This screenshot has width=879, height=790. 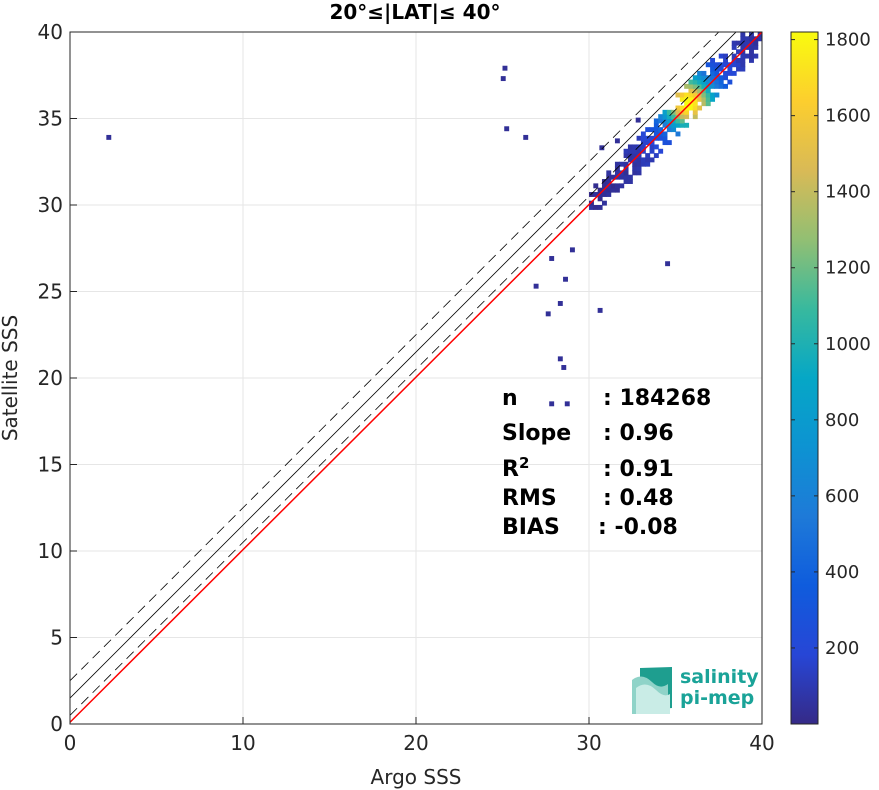 I want to click on colorbar-tick-label: 1400, so click(x=848, y=192).